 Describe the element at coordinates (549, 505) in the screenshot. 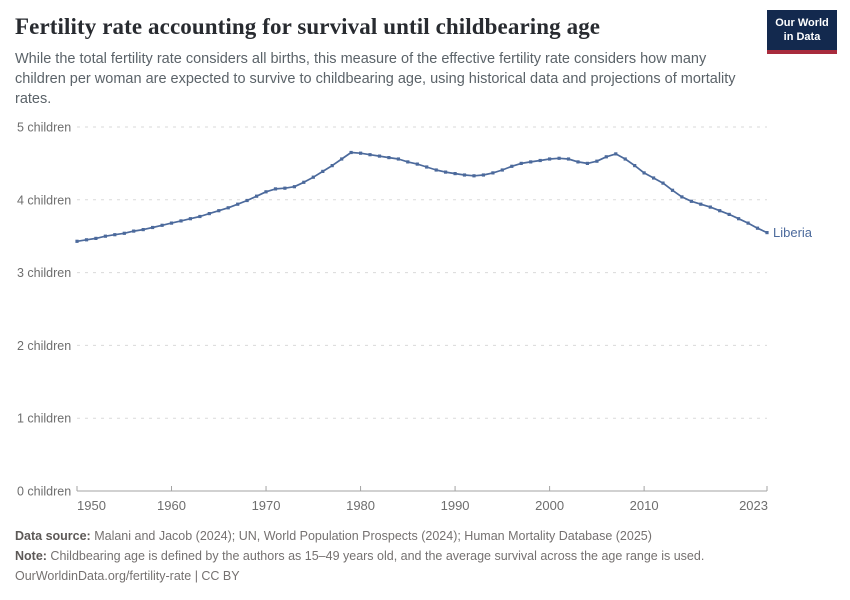

I see `x-tick-label: 2000` at that location.